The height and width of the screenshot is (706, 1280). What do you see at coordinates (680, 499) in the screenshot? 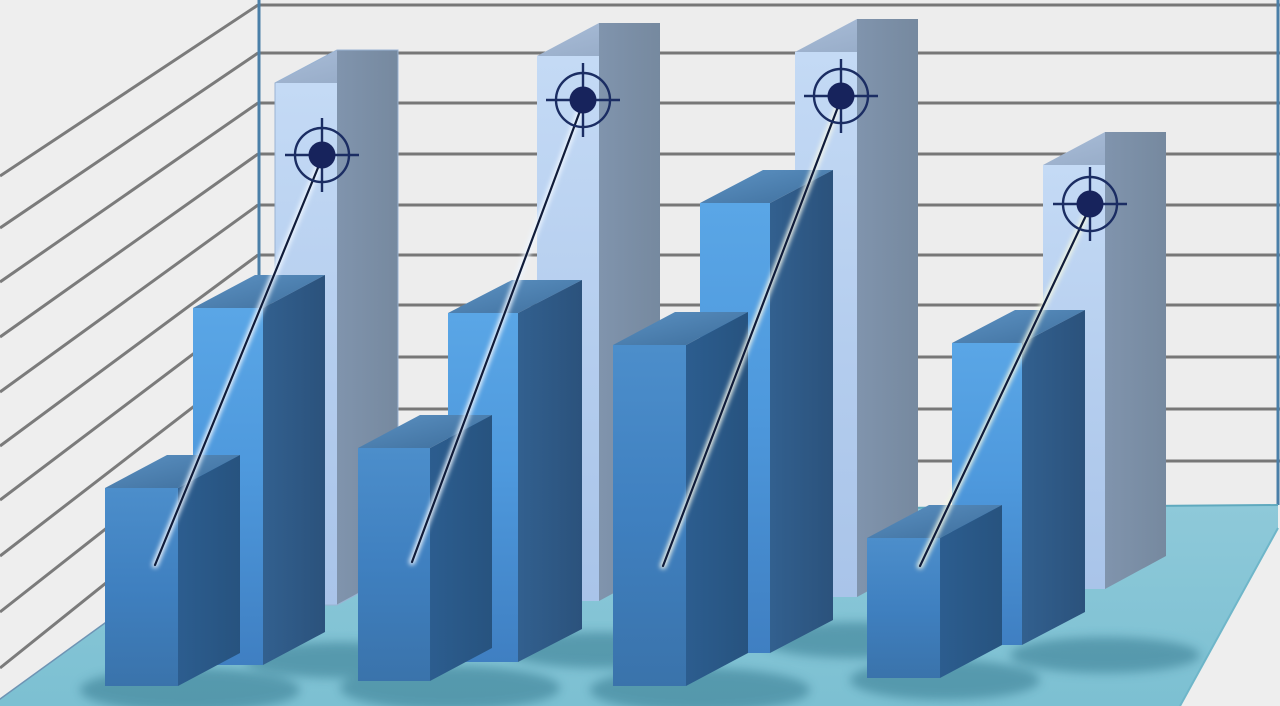
I see `bar-group-3-front` at bounding box center [680, 499].